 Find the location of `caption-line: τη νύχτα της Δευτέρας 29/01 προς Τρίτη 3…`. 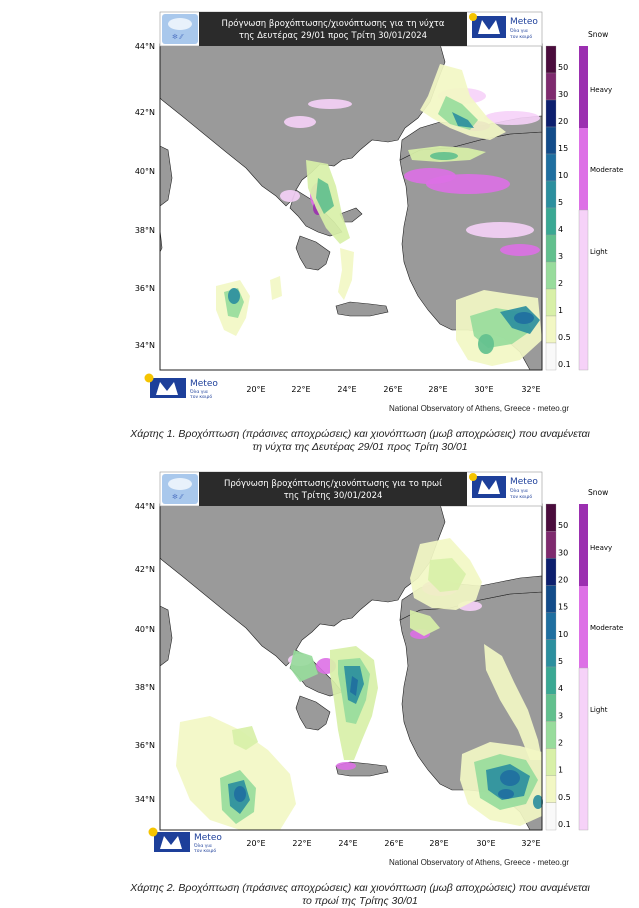

caption-line: τη νύχτα της Δευτέρας 29/01 προς Τρίτη 3… is located at coordinates (360, 447).